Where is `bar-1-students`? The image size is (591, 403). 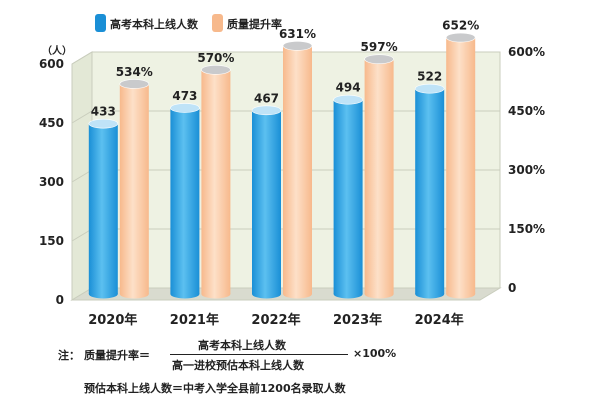
bar-1-students is located at coordinates (185, 201).